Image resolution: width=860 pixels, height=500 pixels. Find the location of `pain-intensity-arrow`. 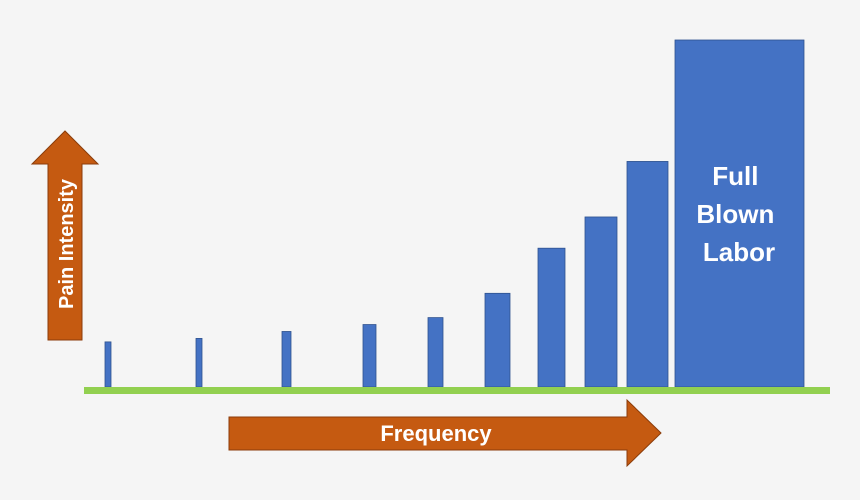

pain-intensity-arrow is located at coordinates (65, 235).